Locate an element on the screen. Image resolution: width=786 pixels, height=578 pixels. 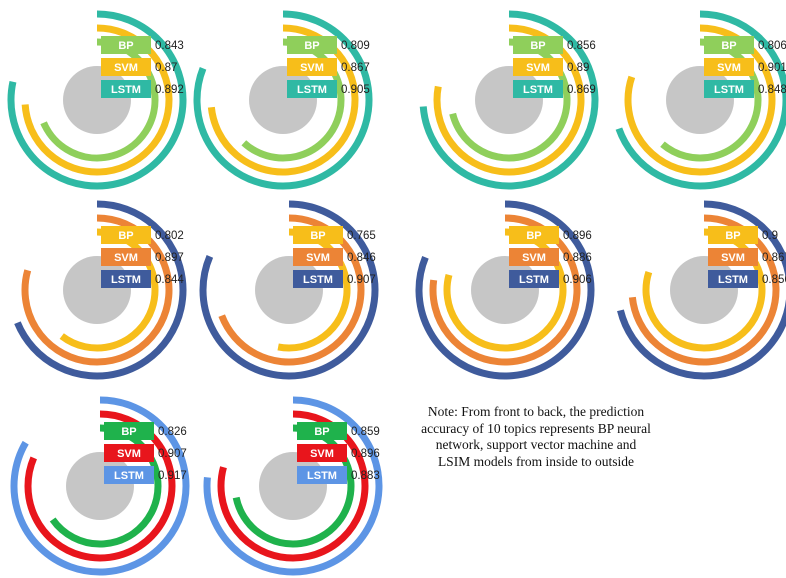
radial-chart-5: BP 0.802 SVM 0.897 LSTM 0.844 is located at coordinates (100, 290).